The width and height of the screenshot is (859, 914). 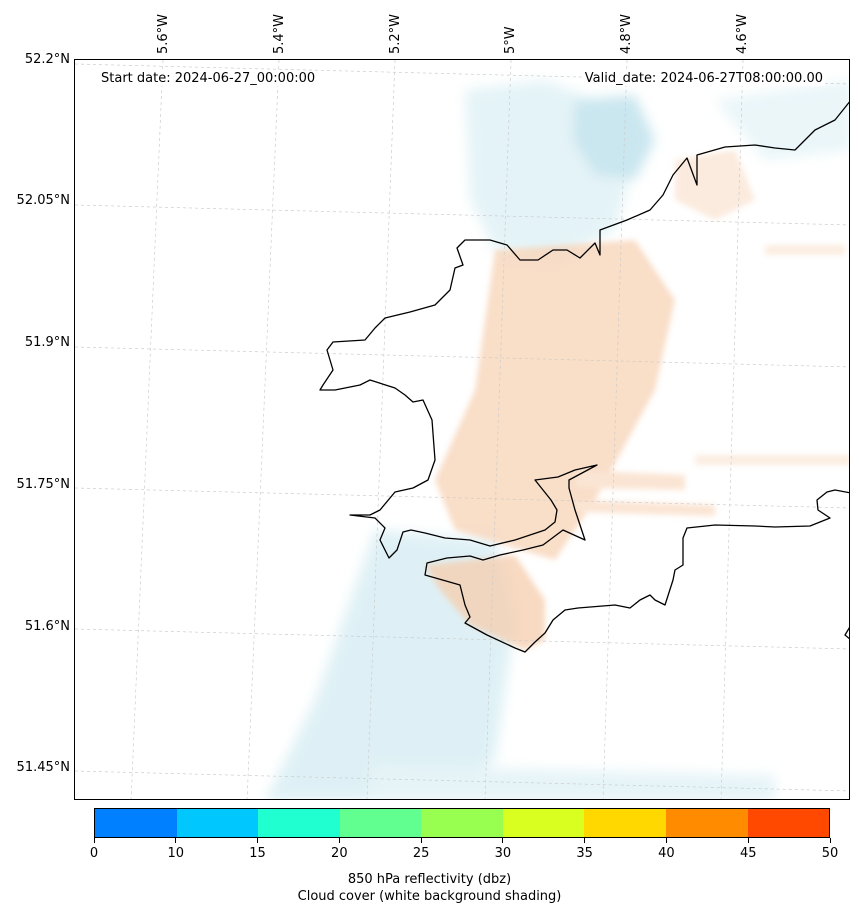 I want to click on lon-label-5-2: 5.2°W, so click(x=395, y=33).